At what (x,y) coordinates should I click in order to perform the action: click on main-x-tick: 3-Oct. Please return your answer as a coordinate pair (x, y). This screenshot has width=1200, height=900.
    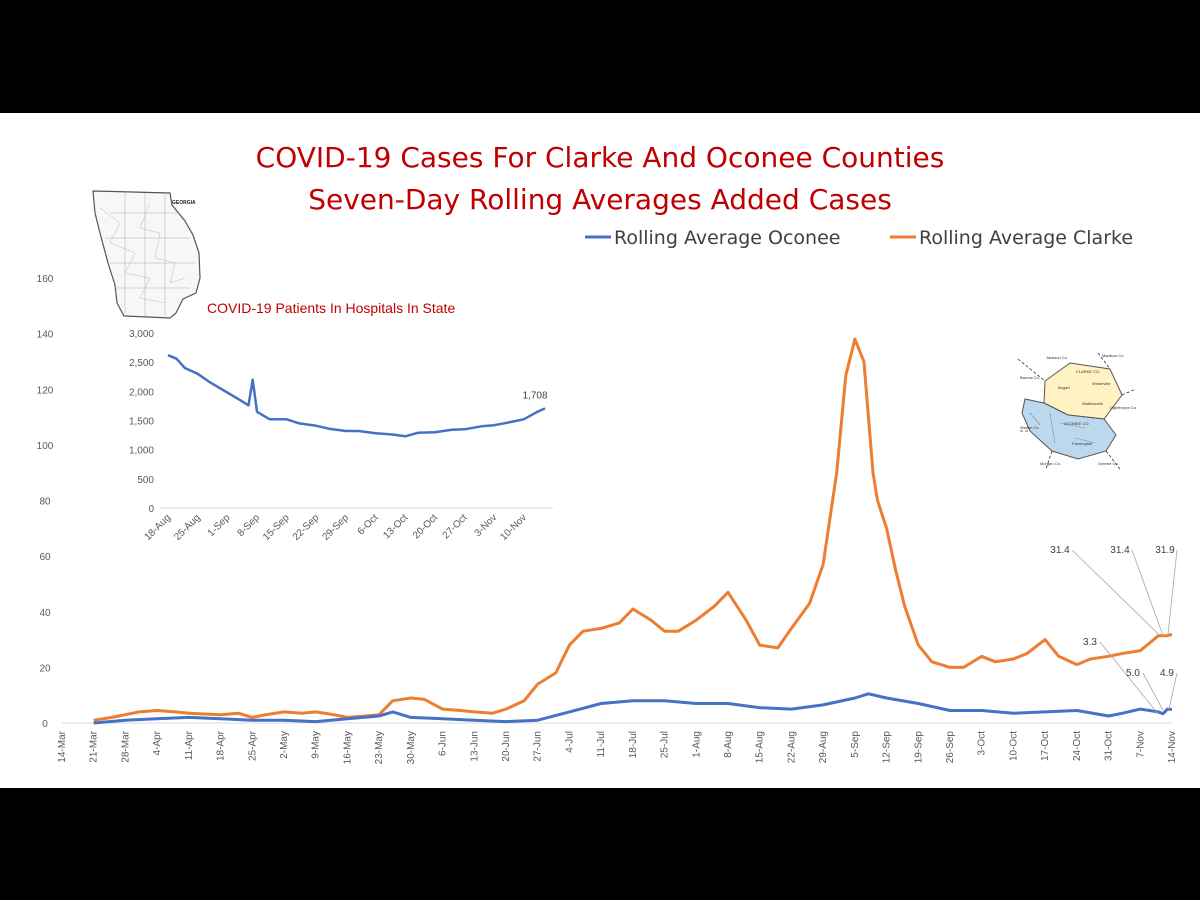
    Looking at the image, I should click on (982, 743).